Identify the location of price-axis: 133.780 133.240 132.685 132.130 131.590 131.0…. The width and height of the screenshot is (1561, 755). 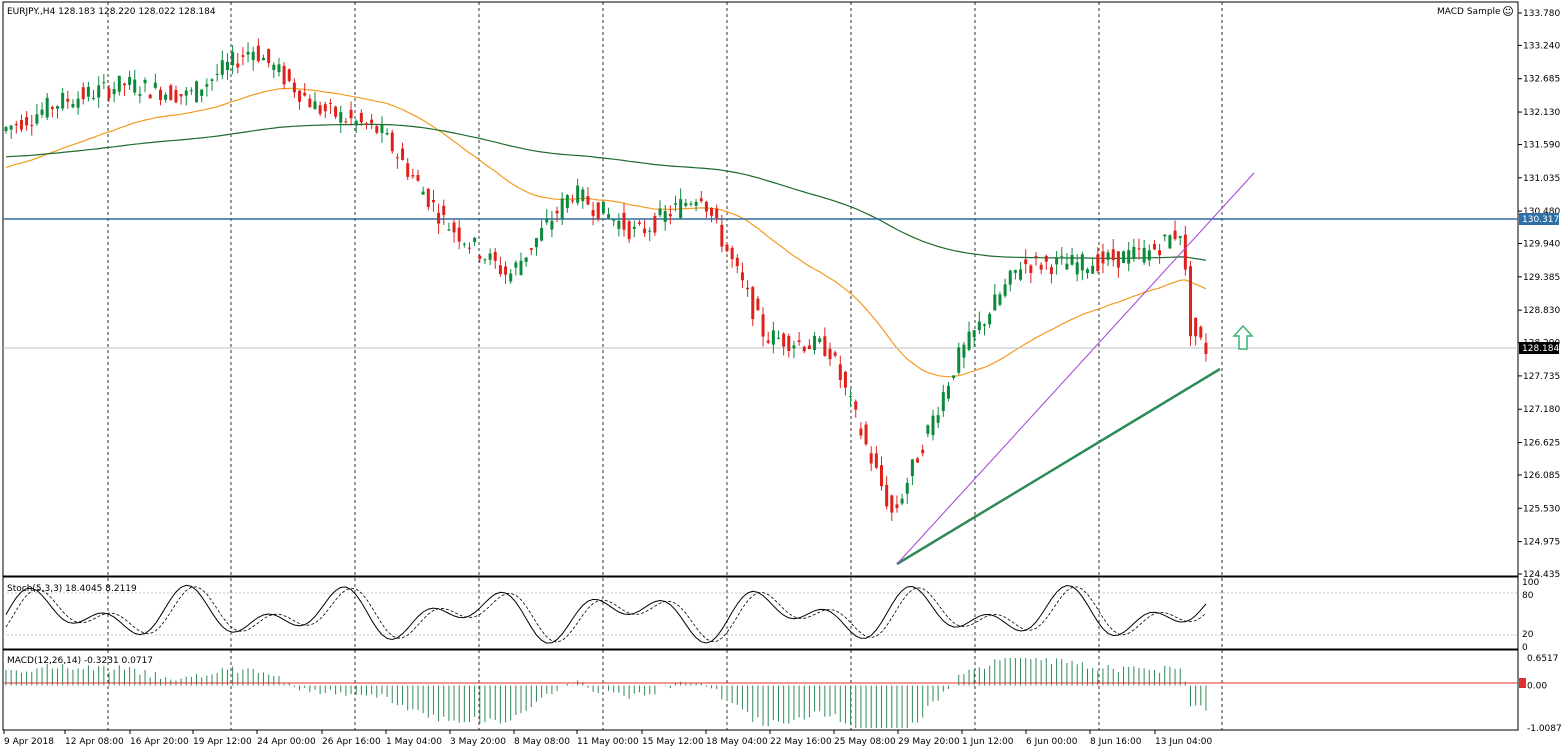
(1539, 294).